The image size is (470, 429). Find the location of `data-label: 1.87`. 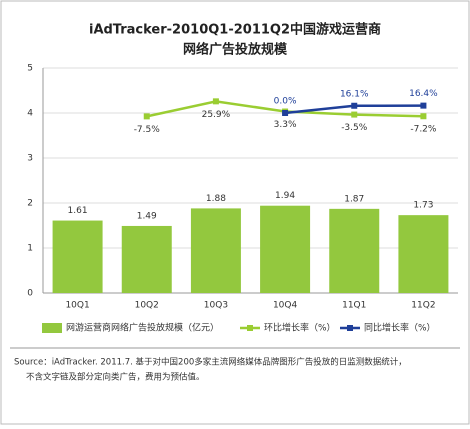

data-label: 1.87 is located at coordinates (354, 199).